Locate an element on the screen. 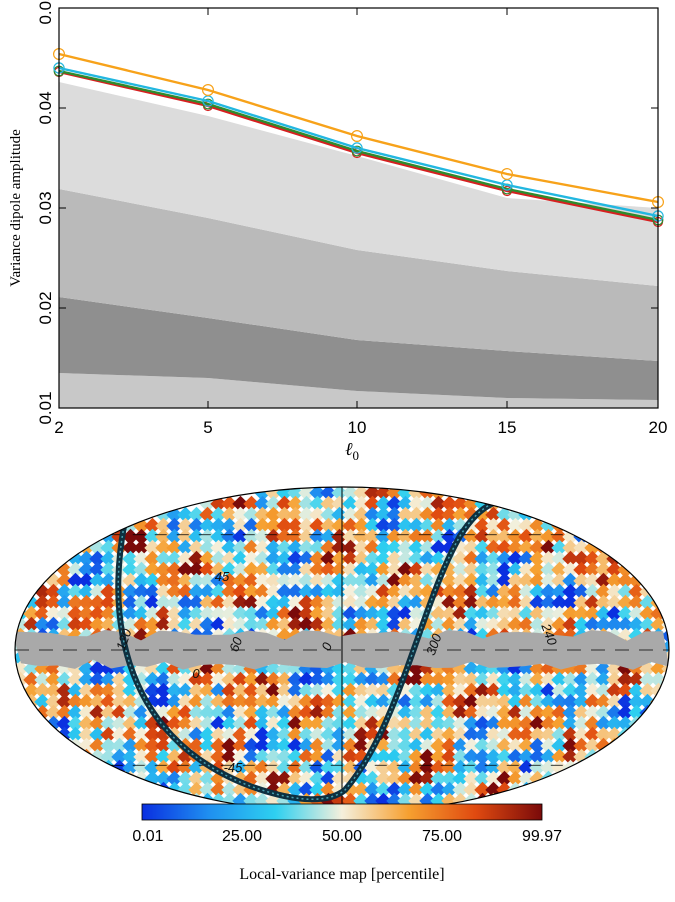  colorbar-tick-label: 50.00 is located at coordinates (342, 836).